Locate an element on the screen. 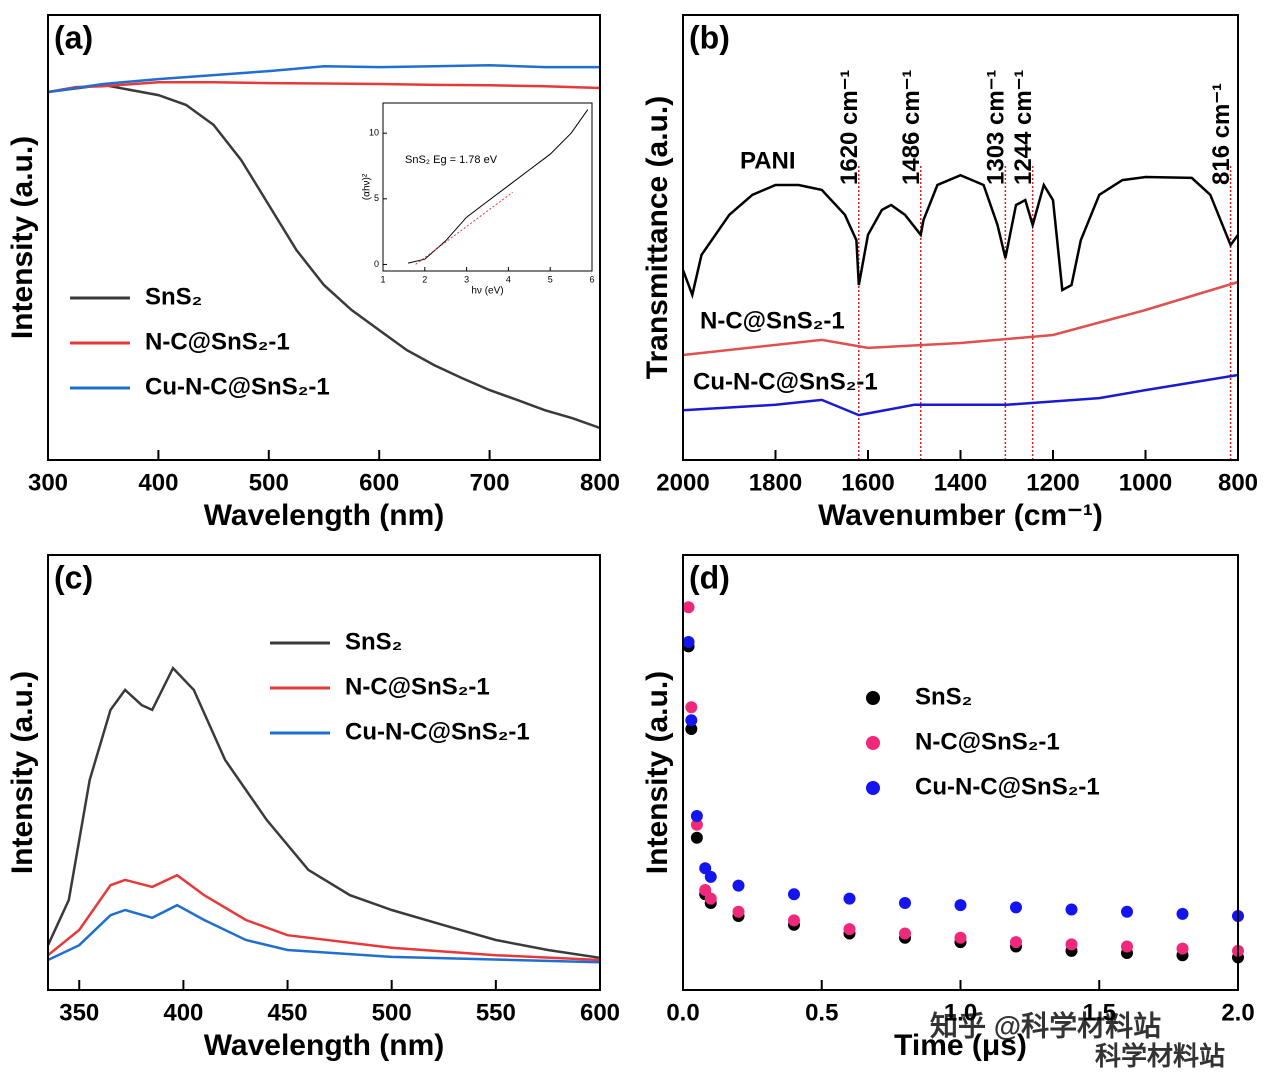 Image resolution: width=1275 pixels, height=1080 pixels. x-axis-label: hν (eV) is located at coordinates (487, 291).